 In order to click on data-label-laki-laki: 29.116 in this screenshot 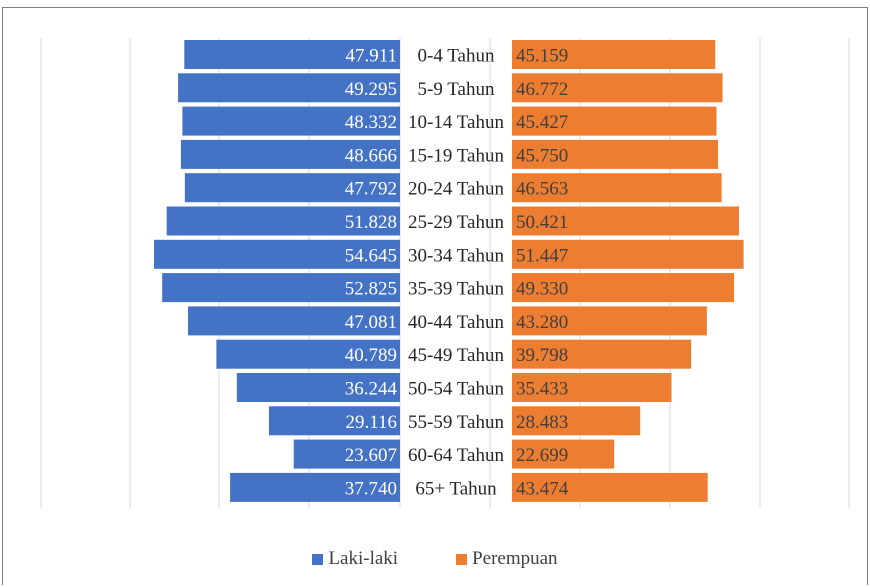, I will do `click(371, 422)`.